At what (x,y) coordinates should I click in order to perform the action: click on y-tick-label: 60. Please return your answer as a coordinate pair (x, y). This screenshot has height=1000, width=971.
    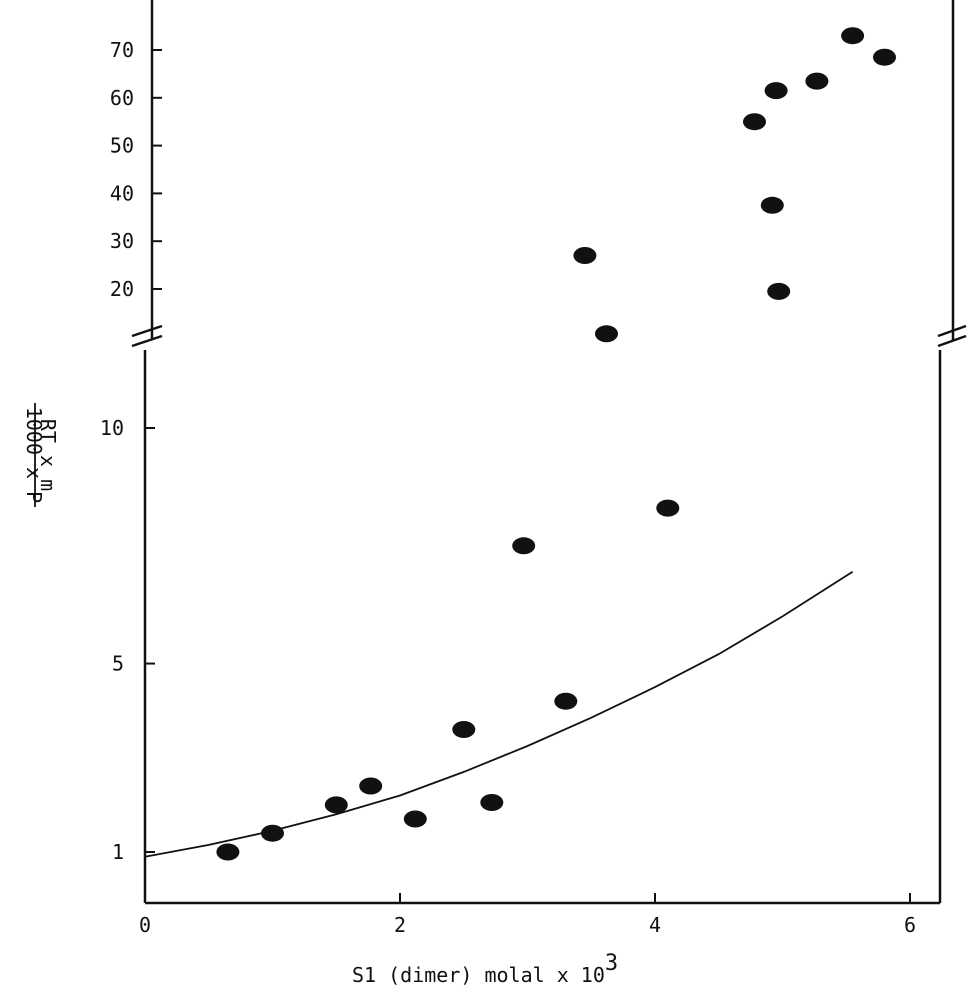
    Looking at the image, I should click on (122, 98).